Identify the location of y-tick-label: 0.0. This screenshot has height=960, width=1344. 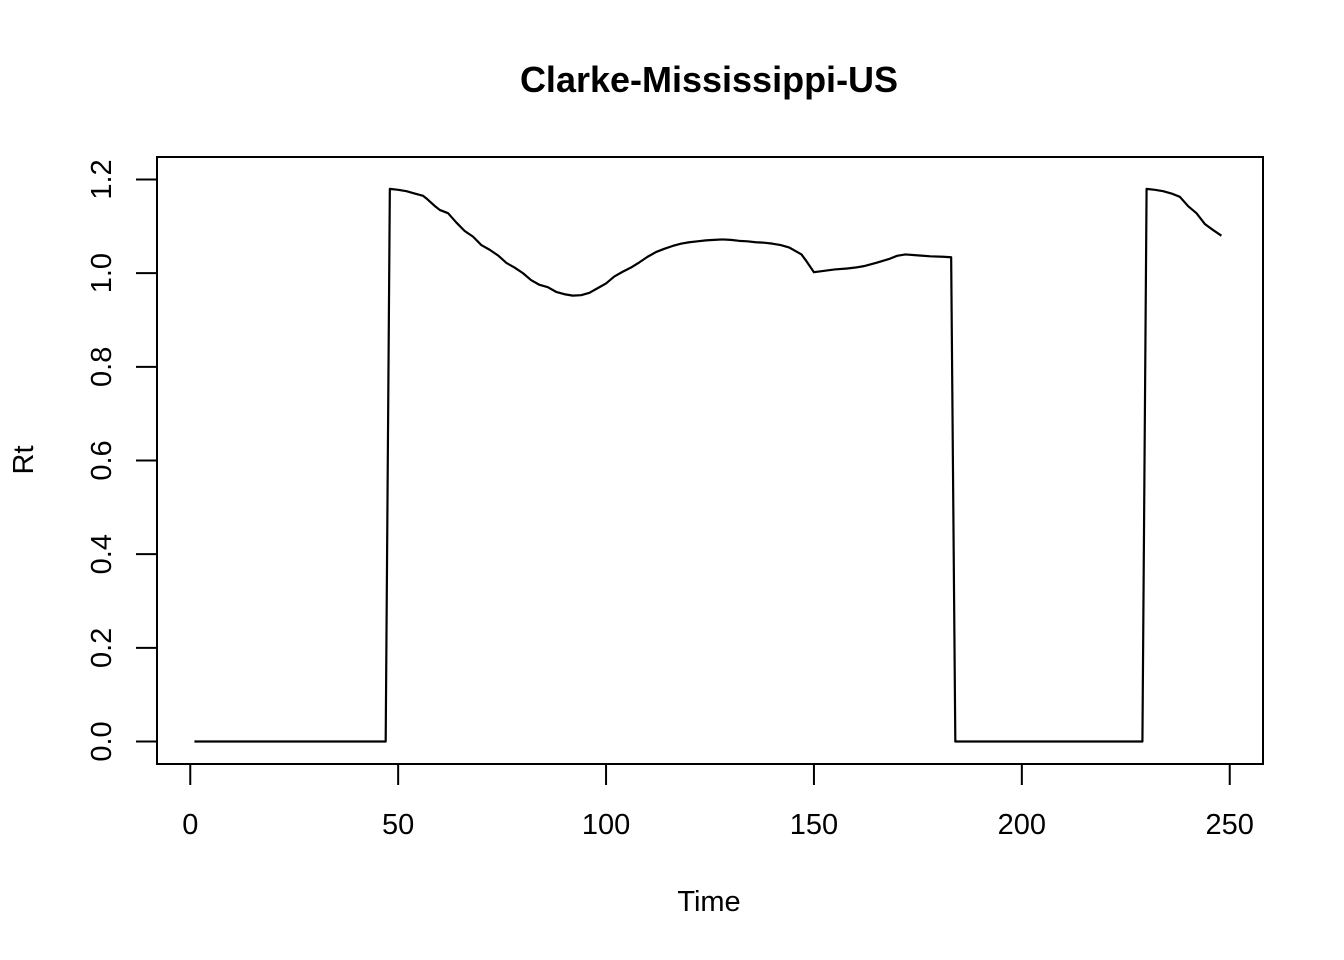
(102, 741).